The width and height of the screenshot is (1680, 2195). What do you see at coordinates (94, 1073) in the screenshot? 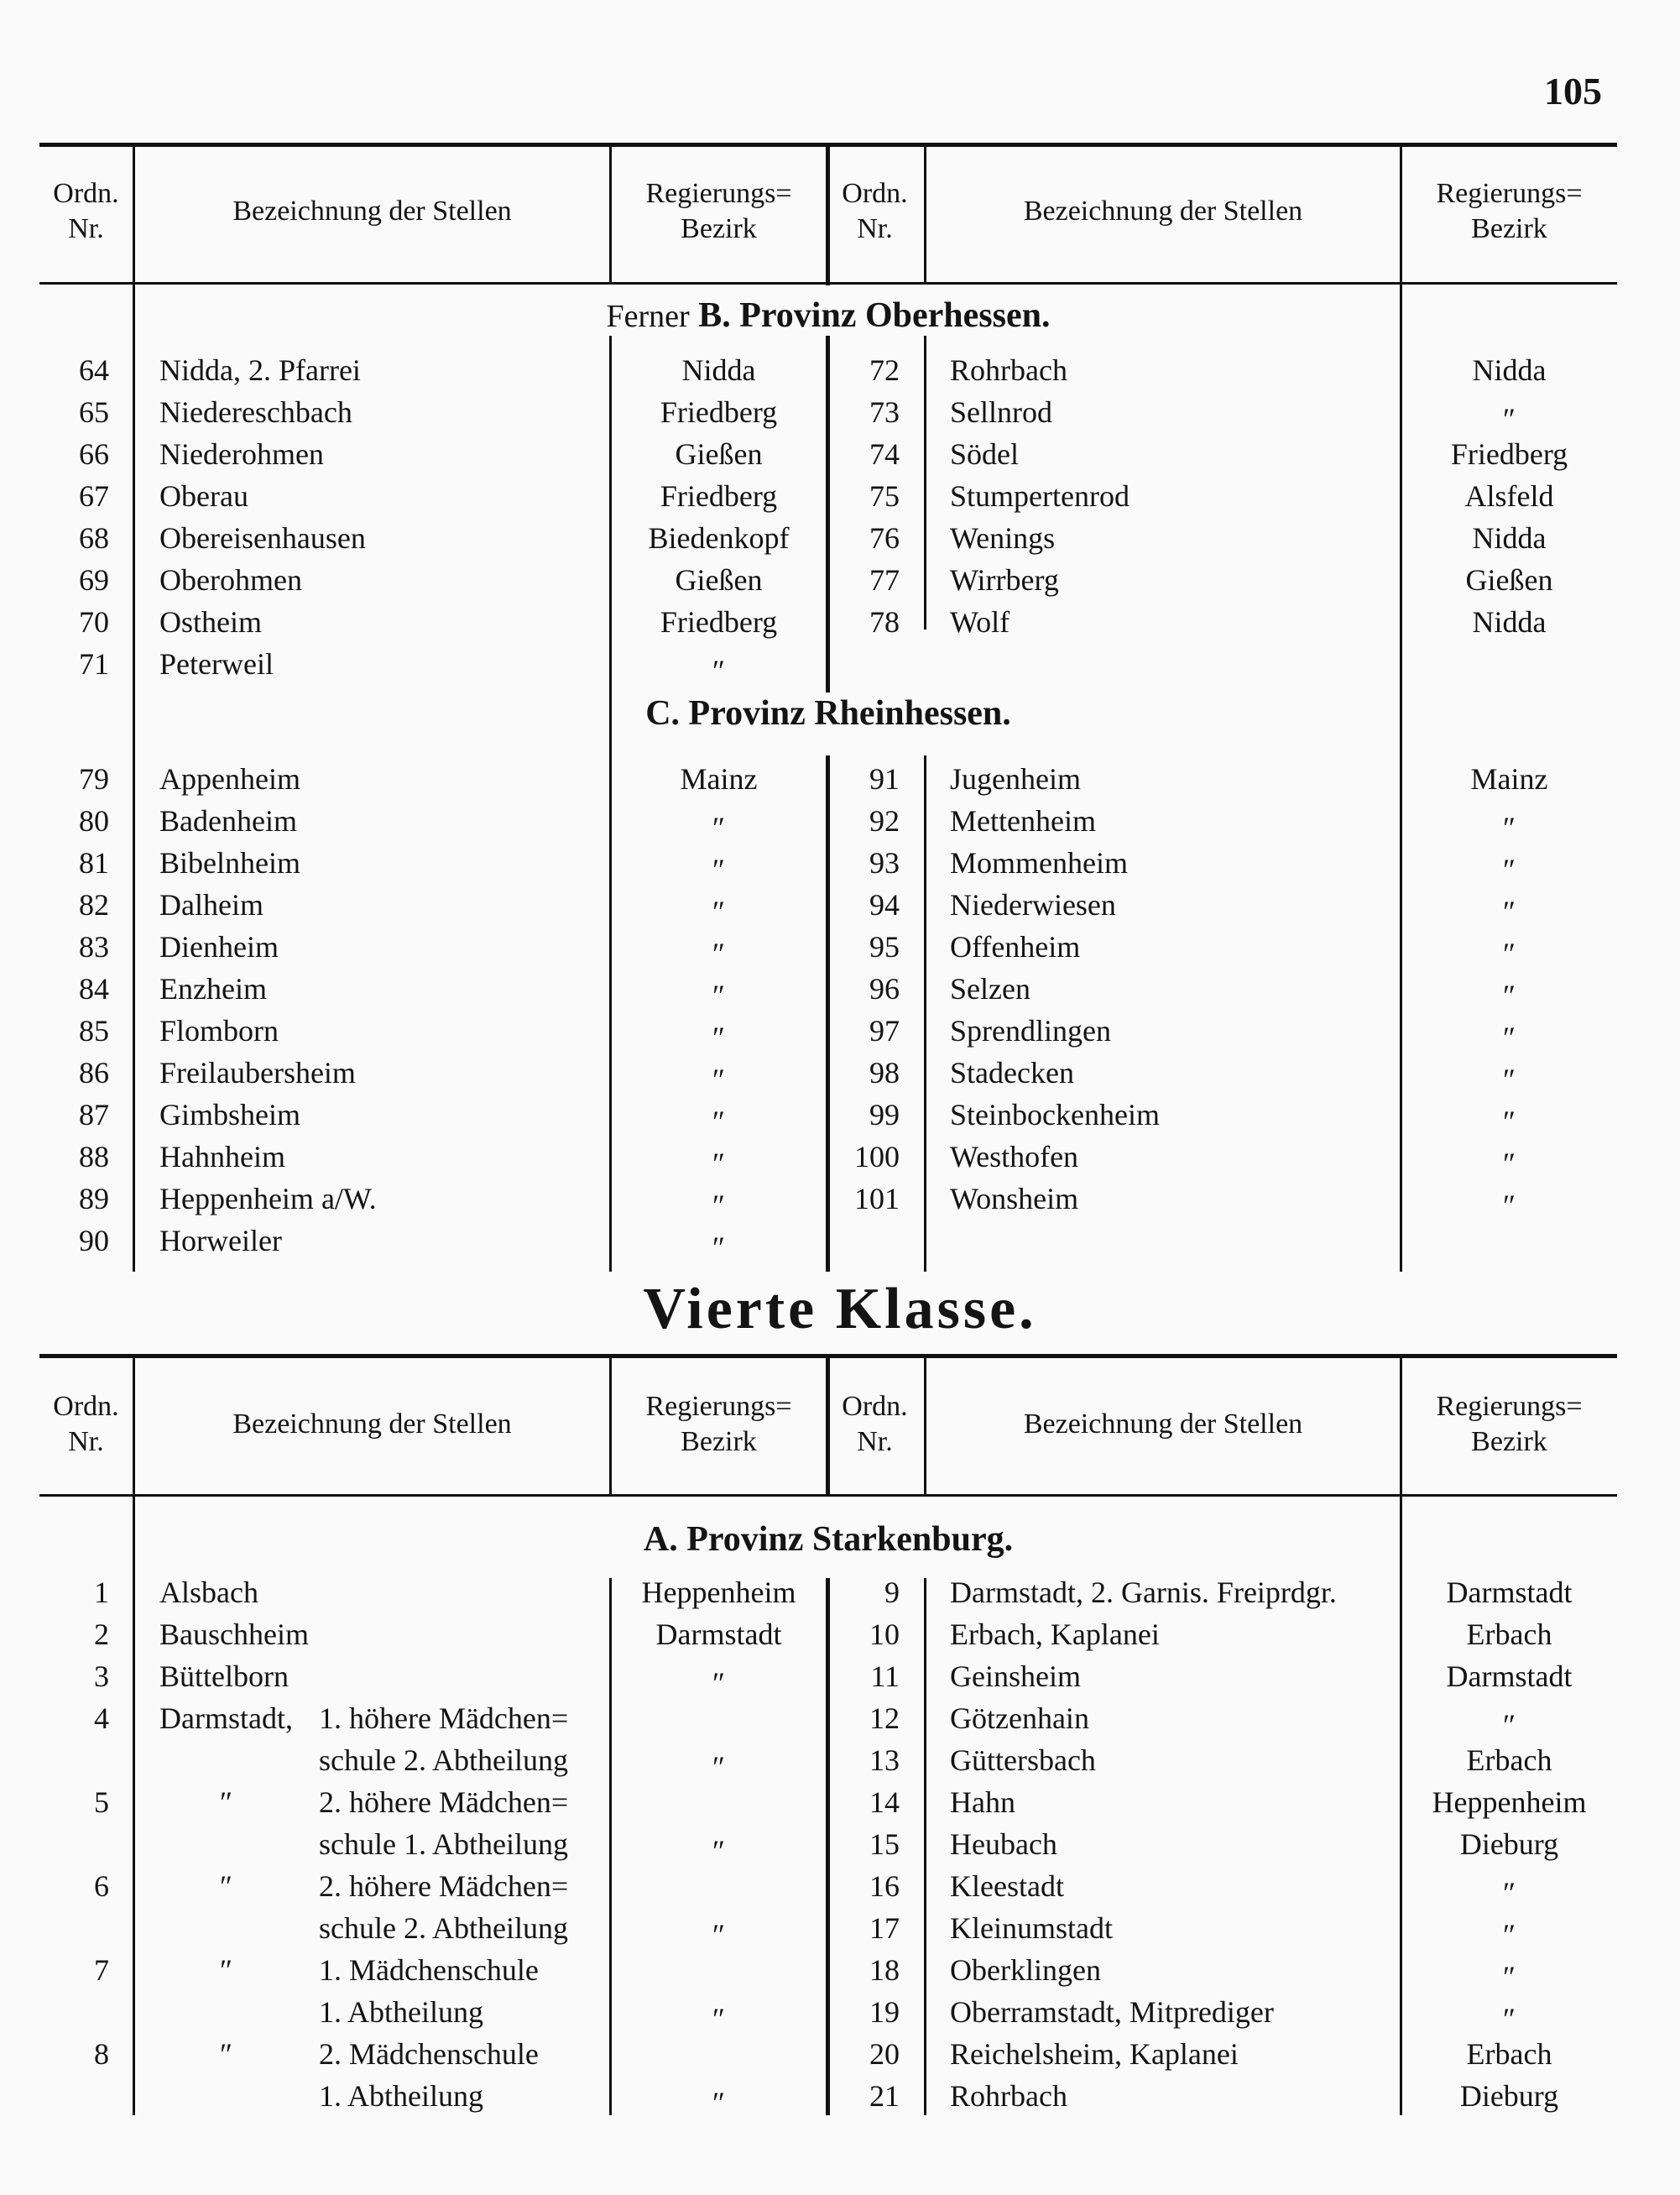
I see `row-number: 86` at bounding box center [94, 1073].